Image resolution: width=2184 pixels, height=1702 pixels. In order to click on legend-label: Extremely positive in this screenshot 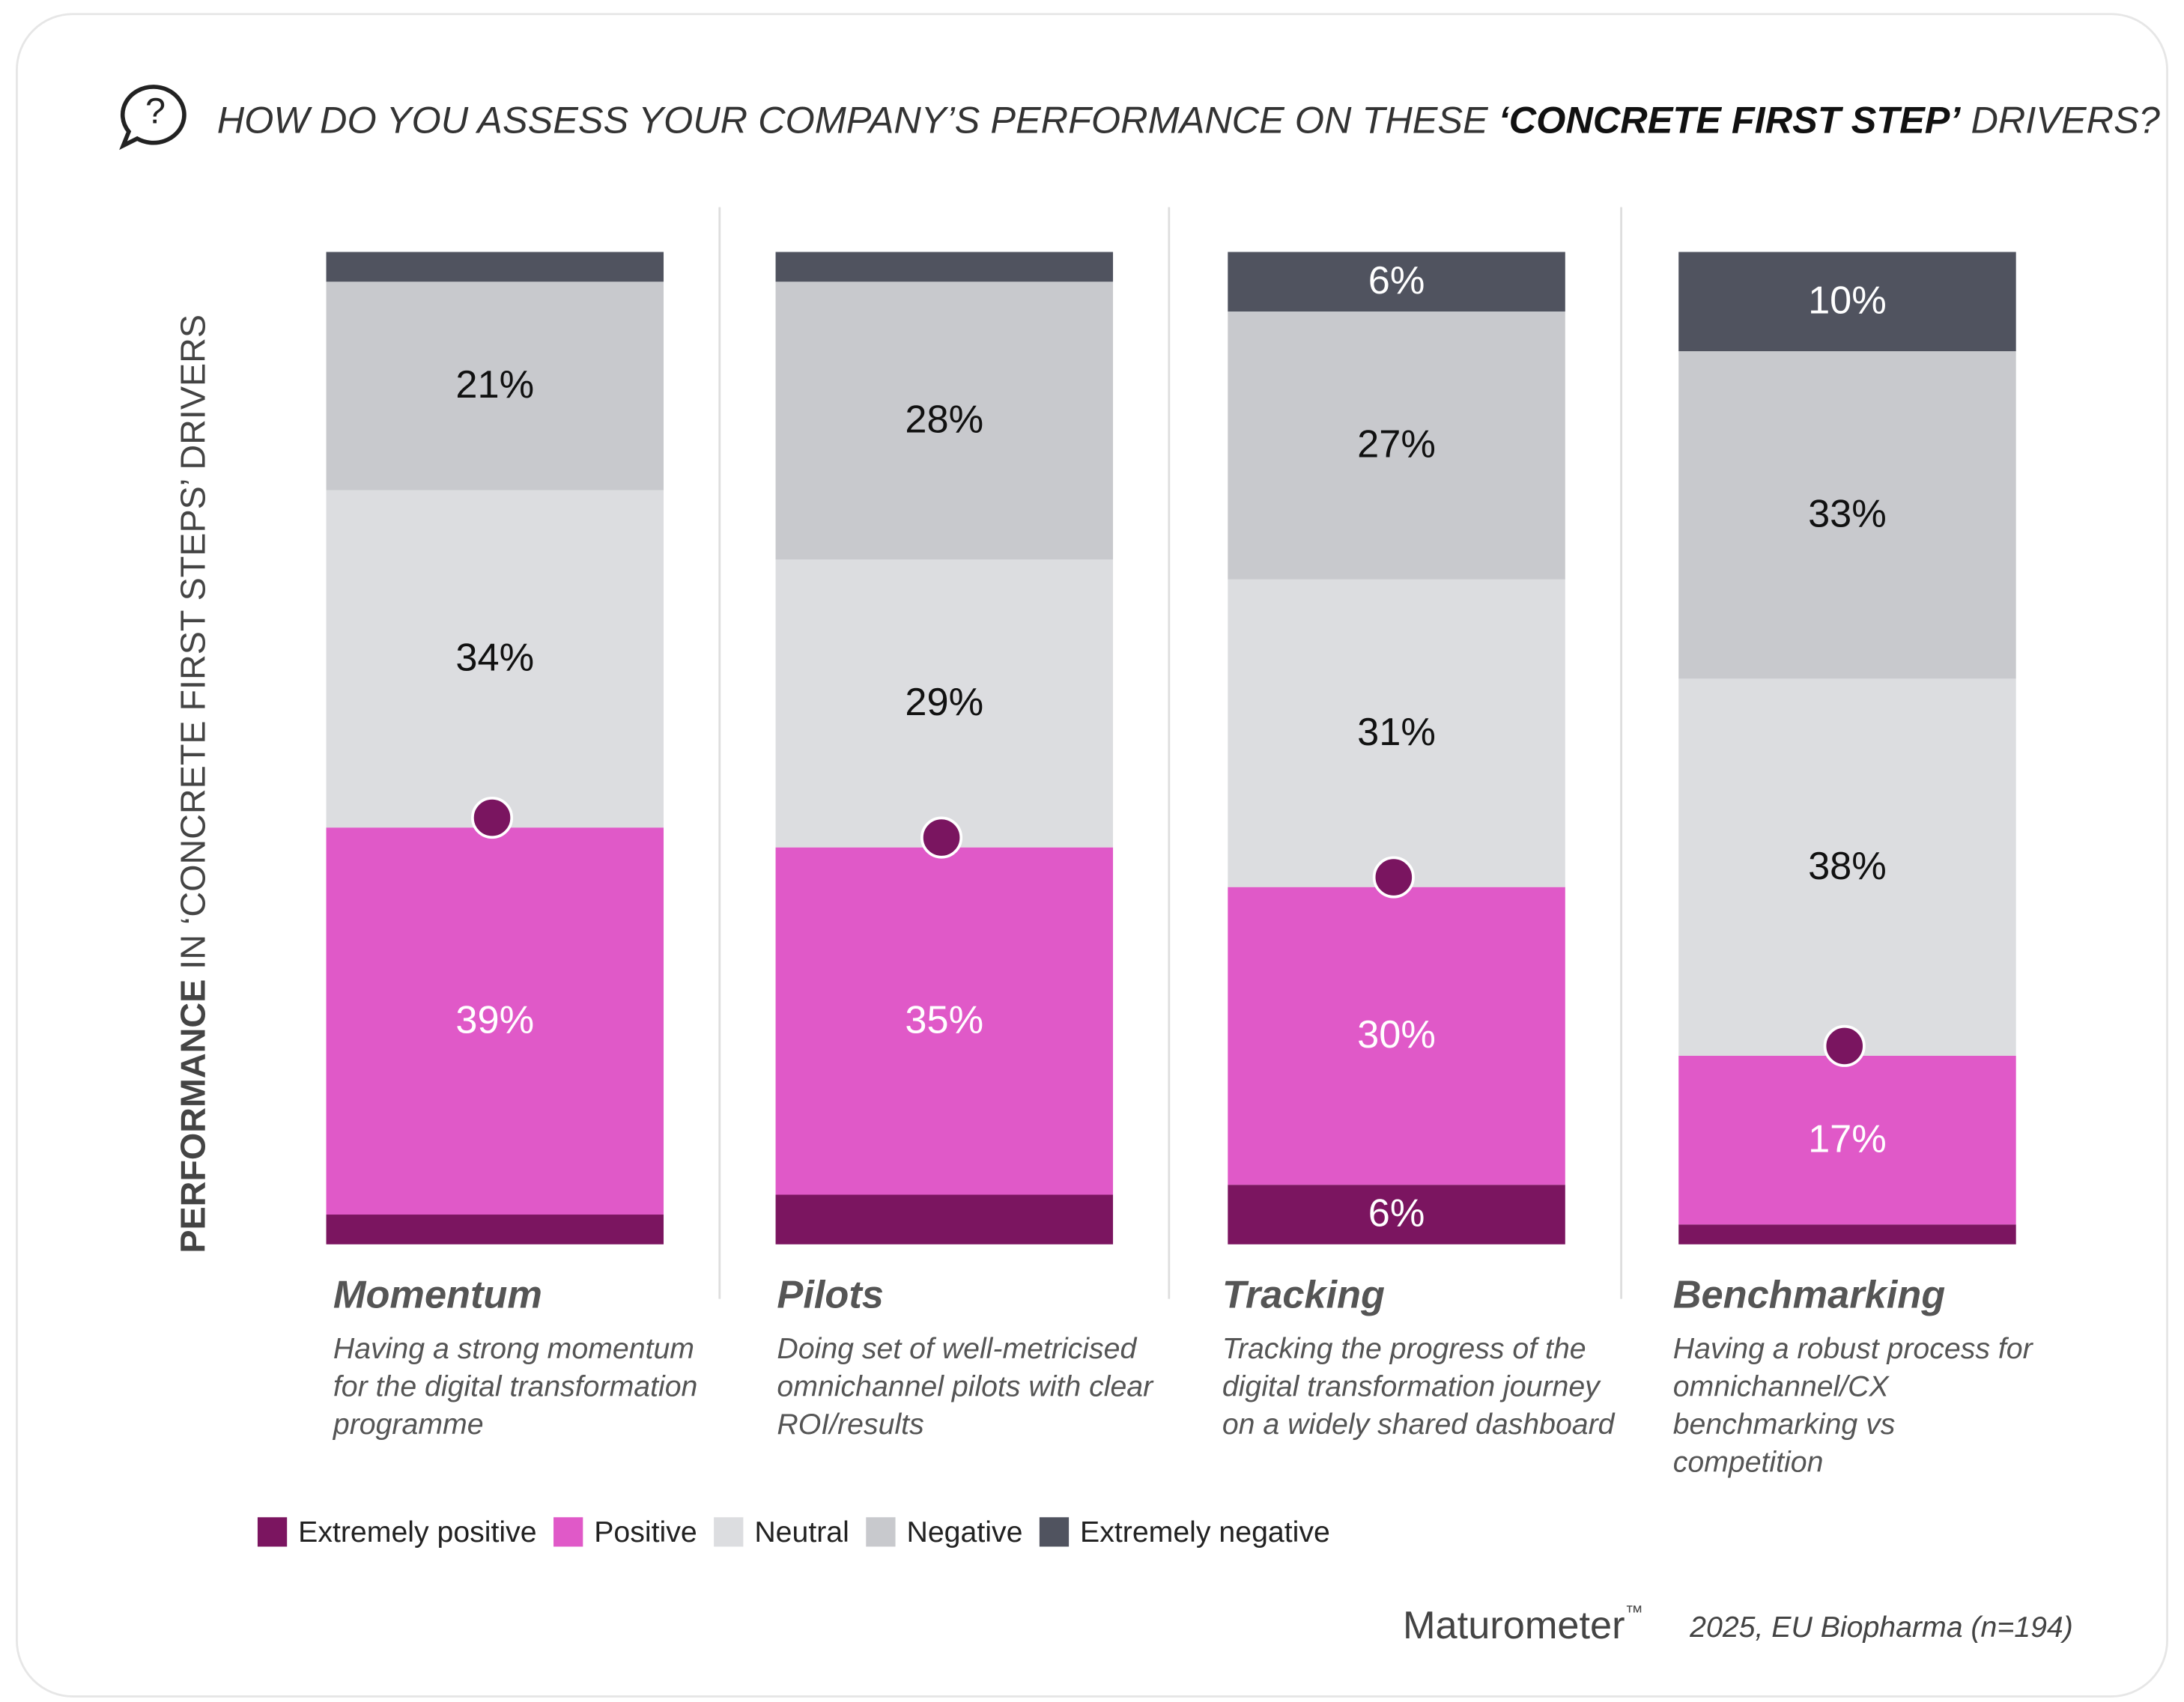, I will do `click(417, 1532)`.